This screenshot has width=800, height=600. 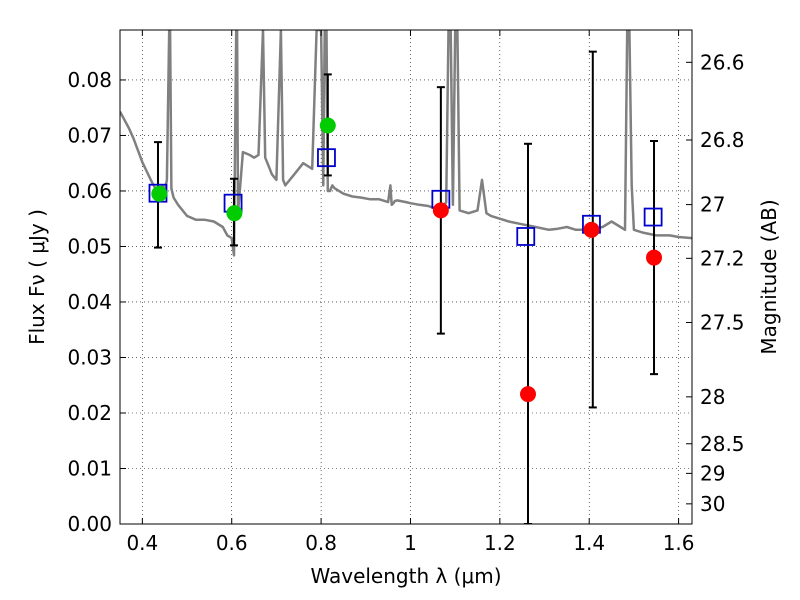 I want to click on y-tick-label: 0.03, so click(x=89, y=357).